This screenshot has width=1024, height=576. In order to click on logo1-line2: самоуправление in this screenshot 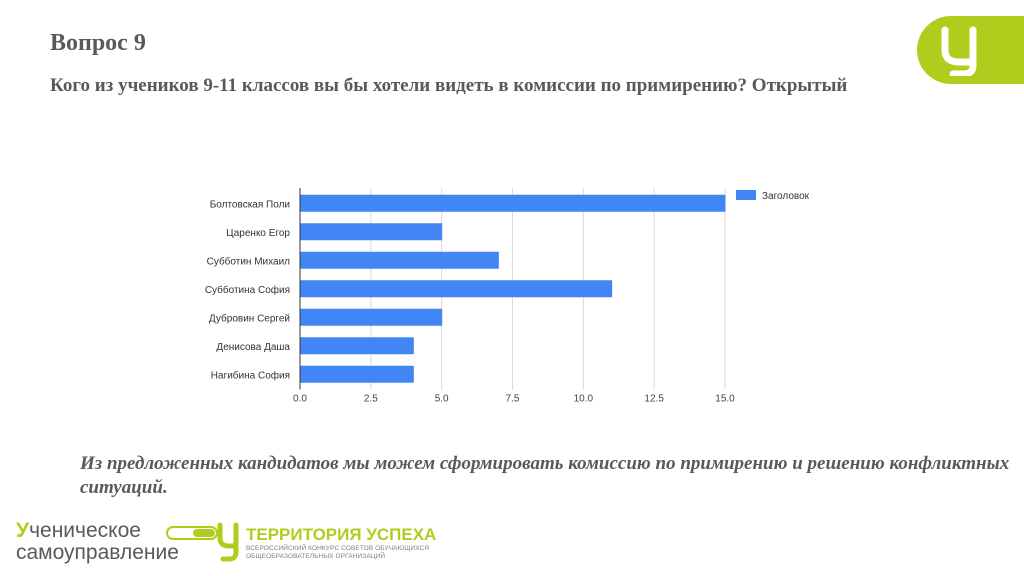, I will do `click(97, 552)`.